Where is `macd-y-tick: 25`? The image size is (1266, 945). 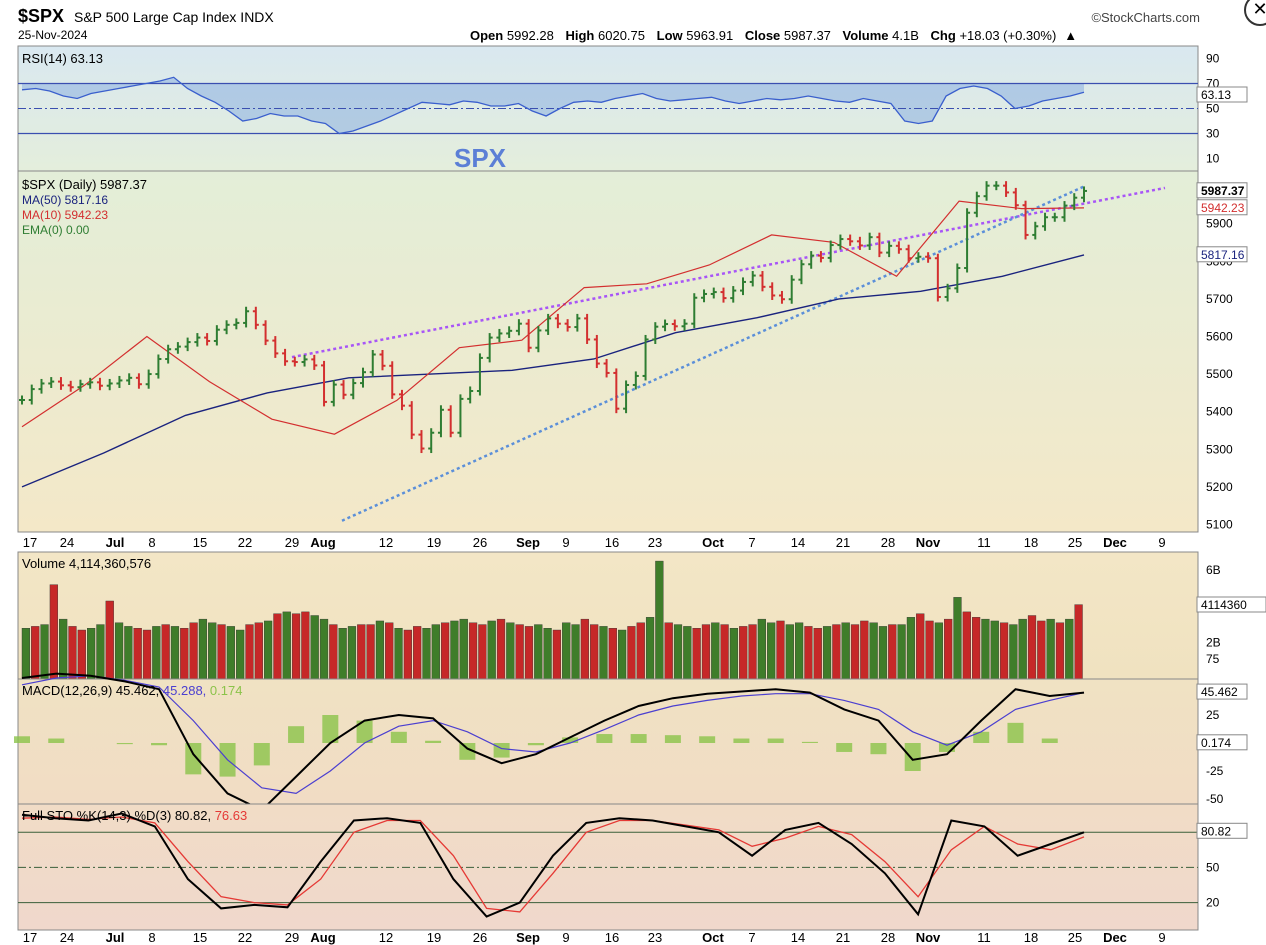
macd-y-tick: 25 is located at coordinates (1213, 715).